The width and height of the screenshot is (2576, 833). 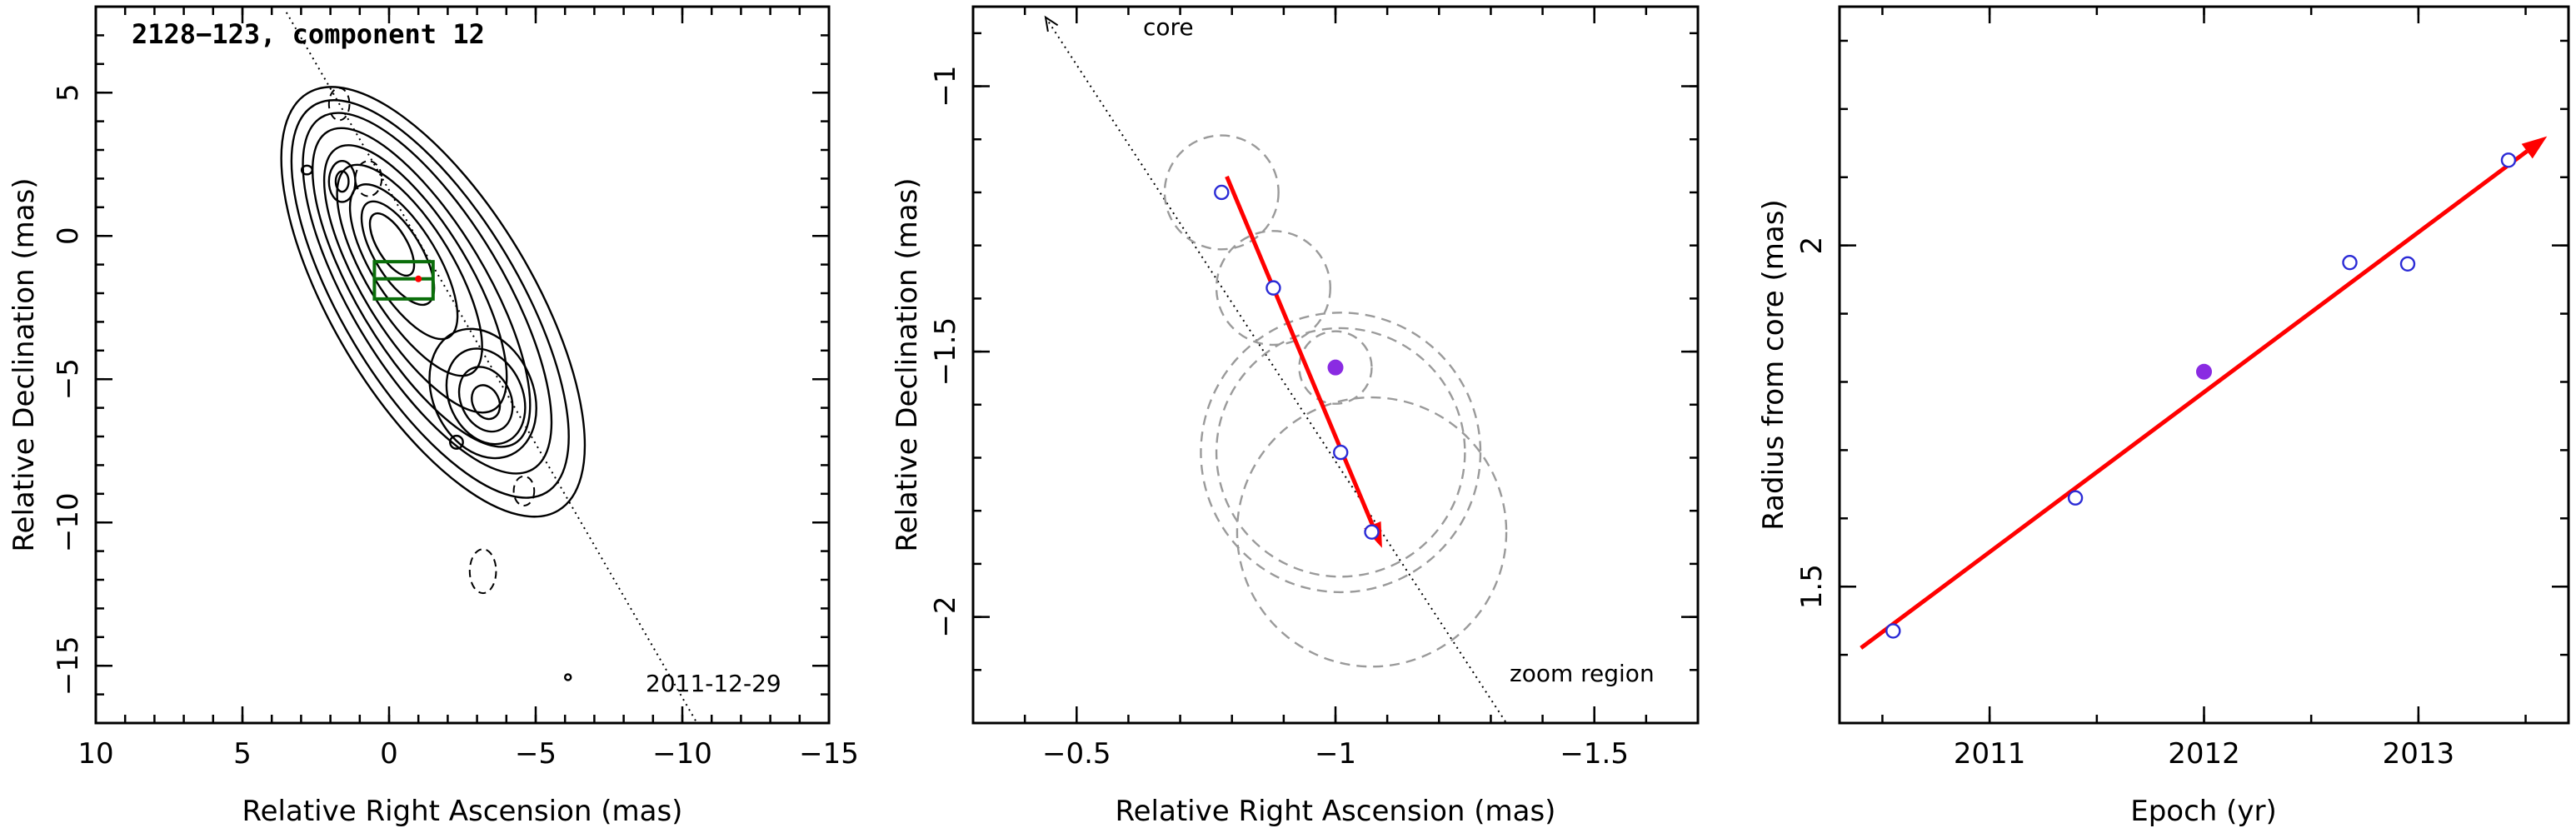 I want to click on x-tick-label: 5, so click(x=242, y=754).